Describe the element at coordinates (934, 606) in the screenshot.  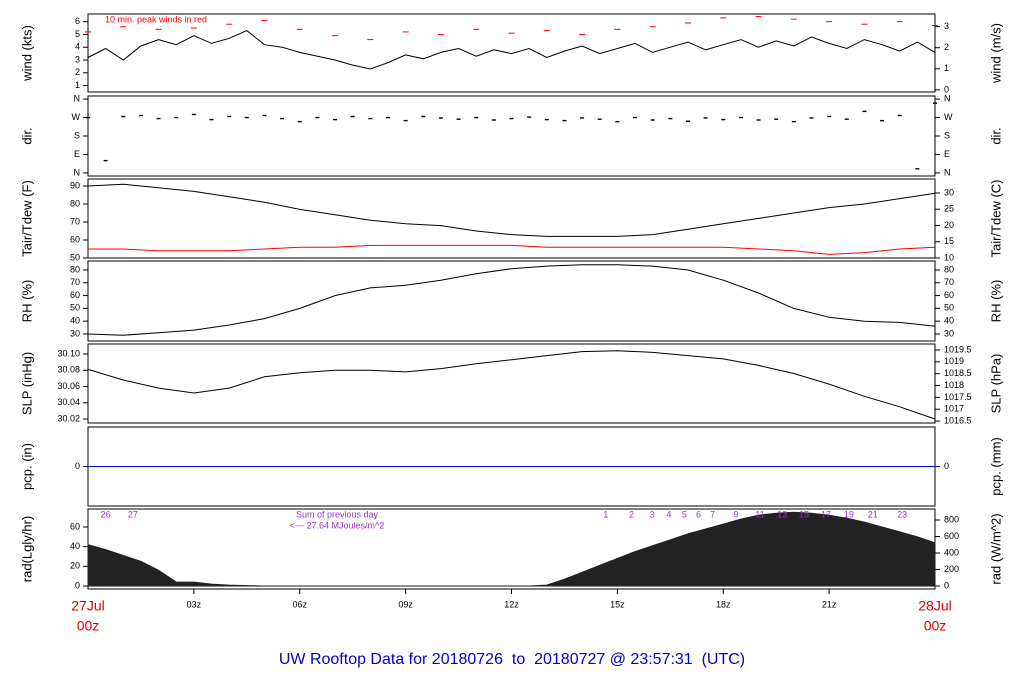
I see `x-end-date: 28Jul` at that location.